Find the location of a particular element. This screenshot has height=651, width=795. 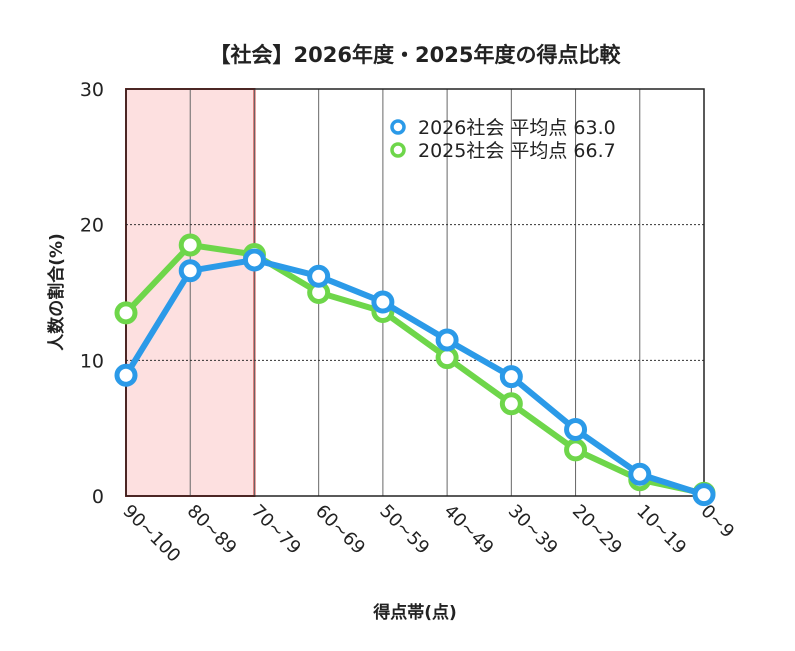

legend-marker-2025 is located at coordinates (398, 150).